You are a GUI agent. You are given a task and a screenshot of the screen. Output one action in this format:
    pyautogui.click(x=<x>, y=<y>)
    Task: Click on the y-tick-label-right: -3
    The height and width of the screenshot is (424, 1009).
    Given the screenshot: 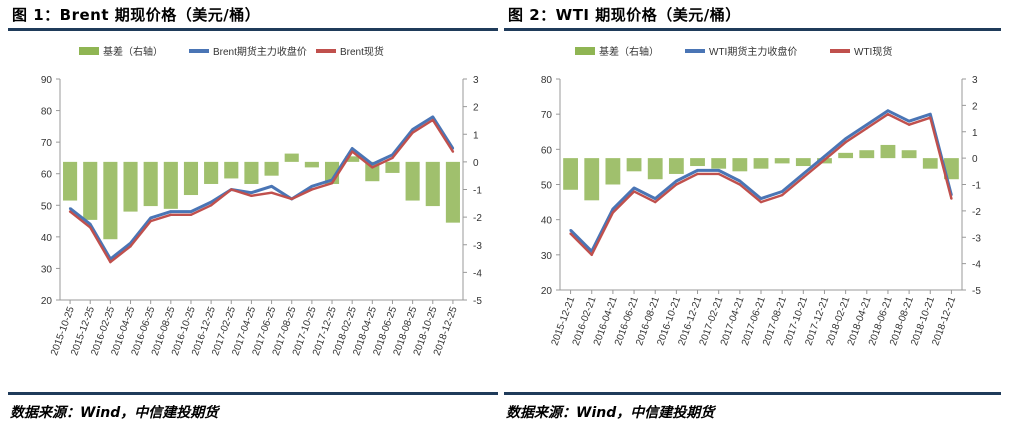 What is the action you would take?
    pyautogui.click(x=477, y=246)
    